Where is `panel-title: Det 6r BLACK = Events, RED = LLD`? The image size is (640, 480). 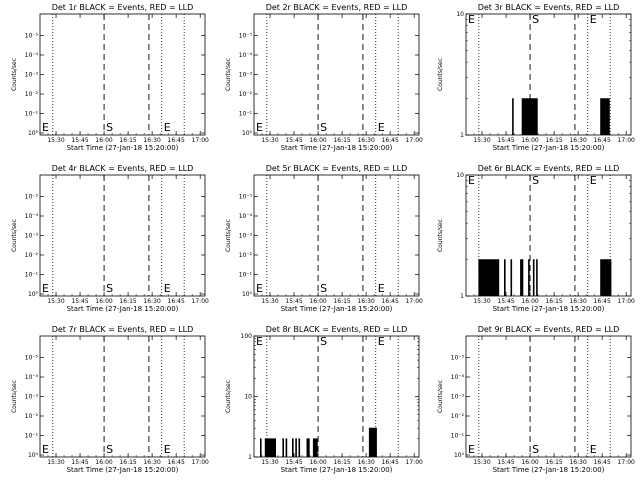 panel-title: Det 6r BLACK = Events, RED = LLD is located at coordinates (549, 168).